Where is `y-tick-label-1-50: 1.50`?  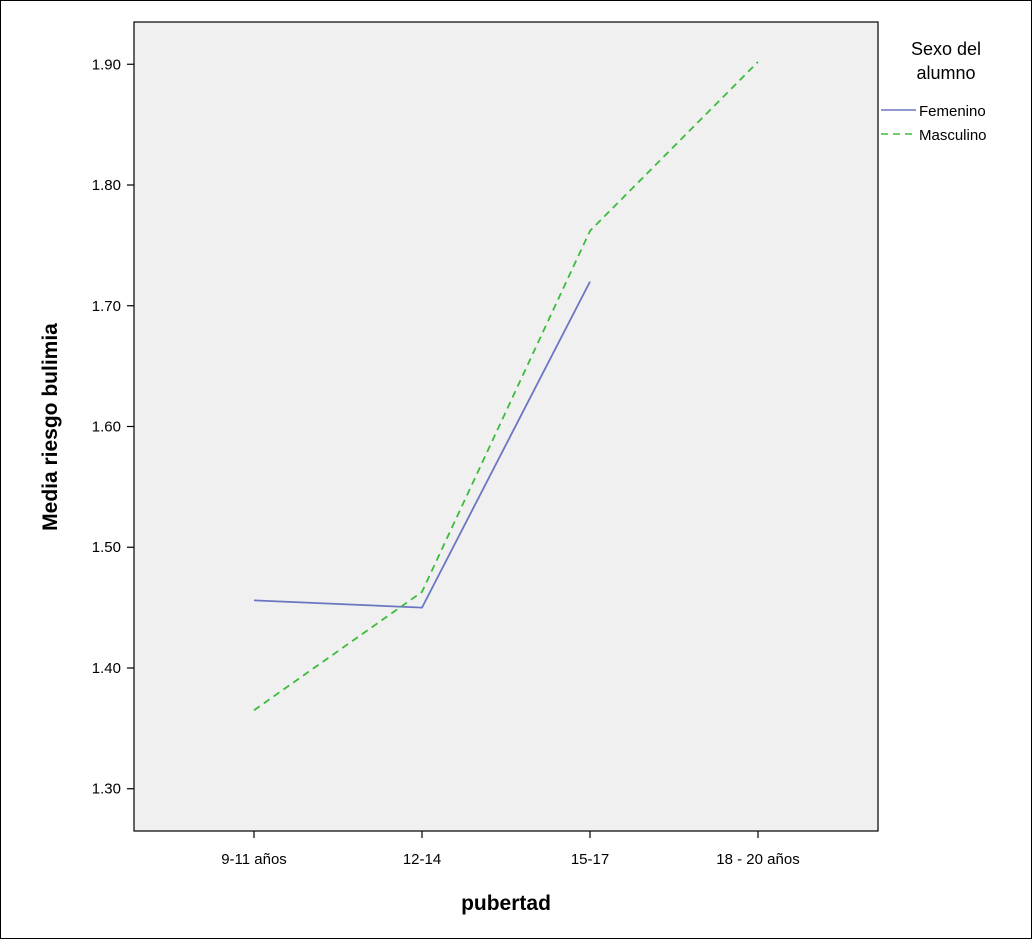 y-tick-label-1-50: 1.50 is located at coordinates (106, 547).